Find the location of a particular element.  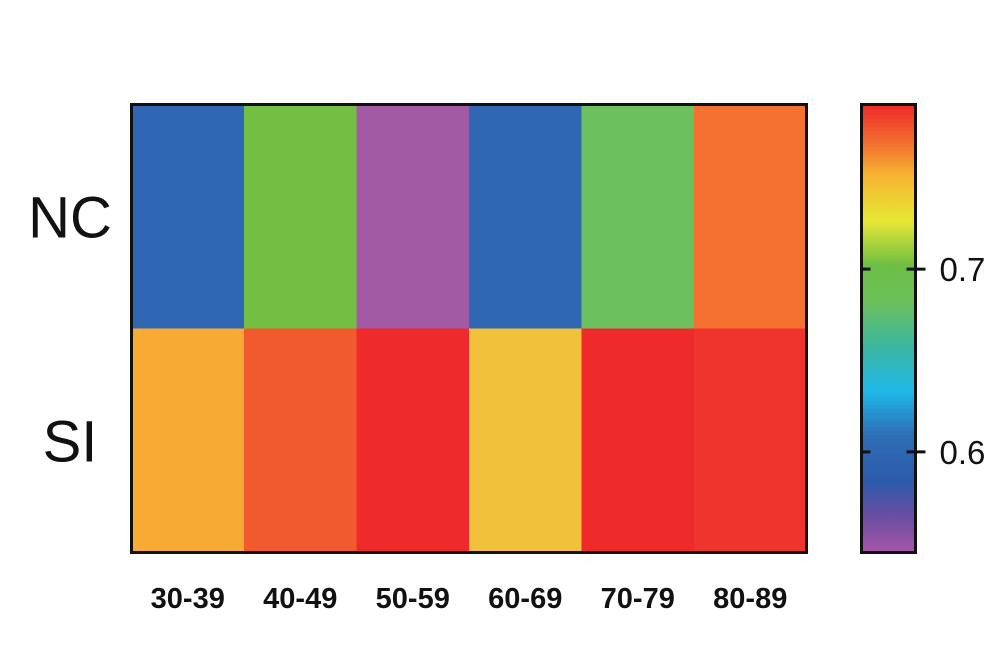

colorbar-tick-label-0.7: 0.7 is located at coordinates (963, 269).